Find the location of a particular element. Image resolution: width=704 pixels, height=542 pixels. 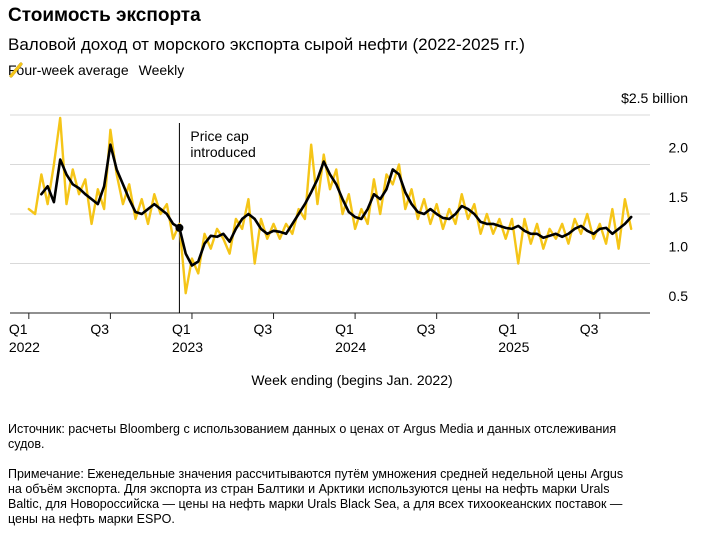

chart-title: Стоимость экспорта is located at coordinates (104, 15).